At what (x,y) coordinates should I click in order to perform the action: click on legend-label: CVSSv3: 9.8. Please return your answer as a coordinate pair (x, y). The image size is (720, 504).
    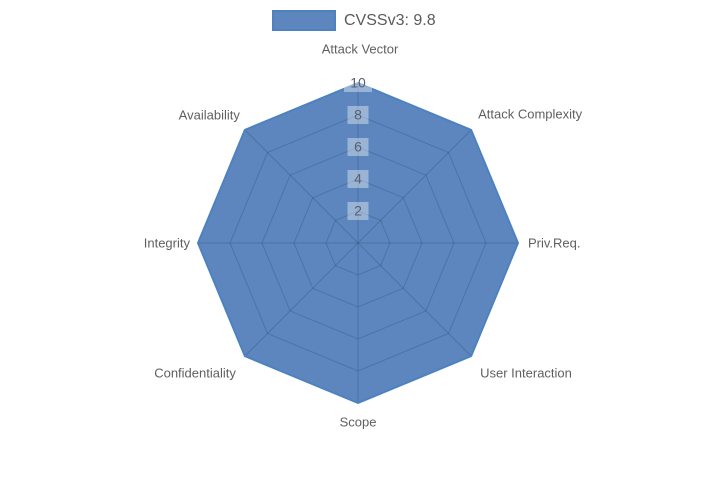
    Looking at the image, I should click on (390, 20).